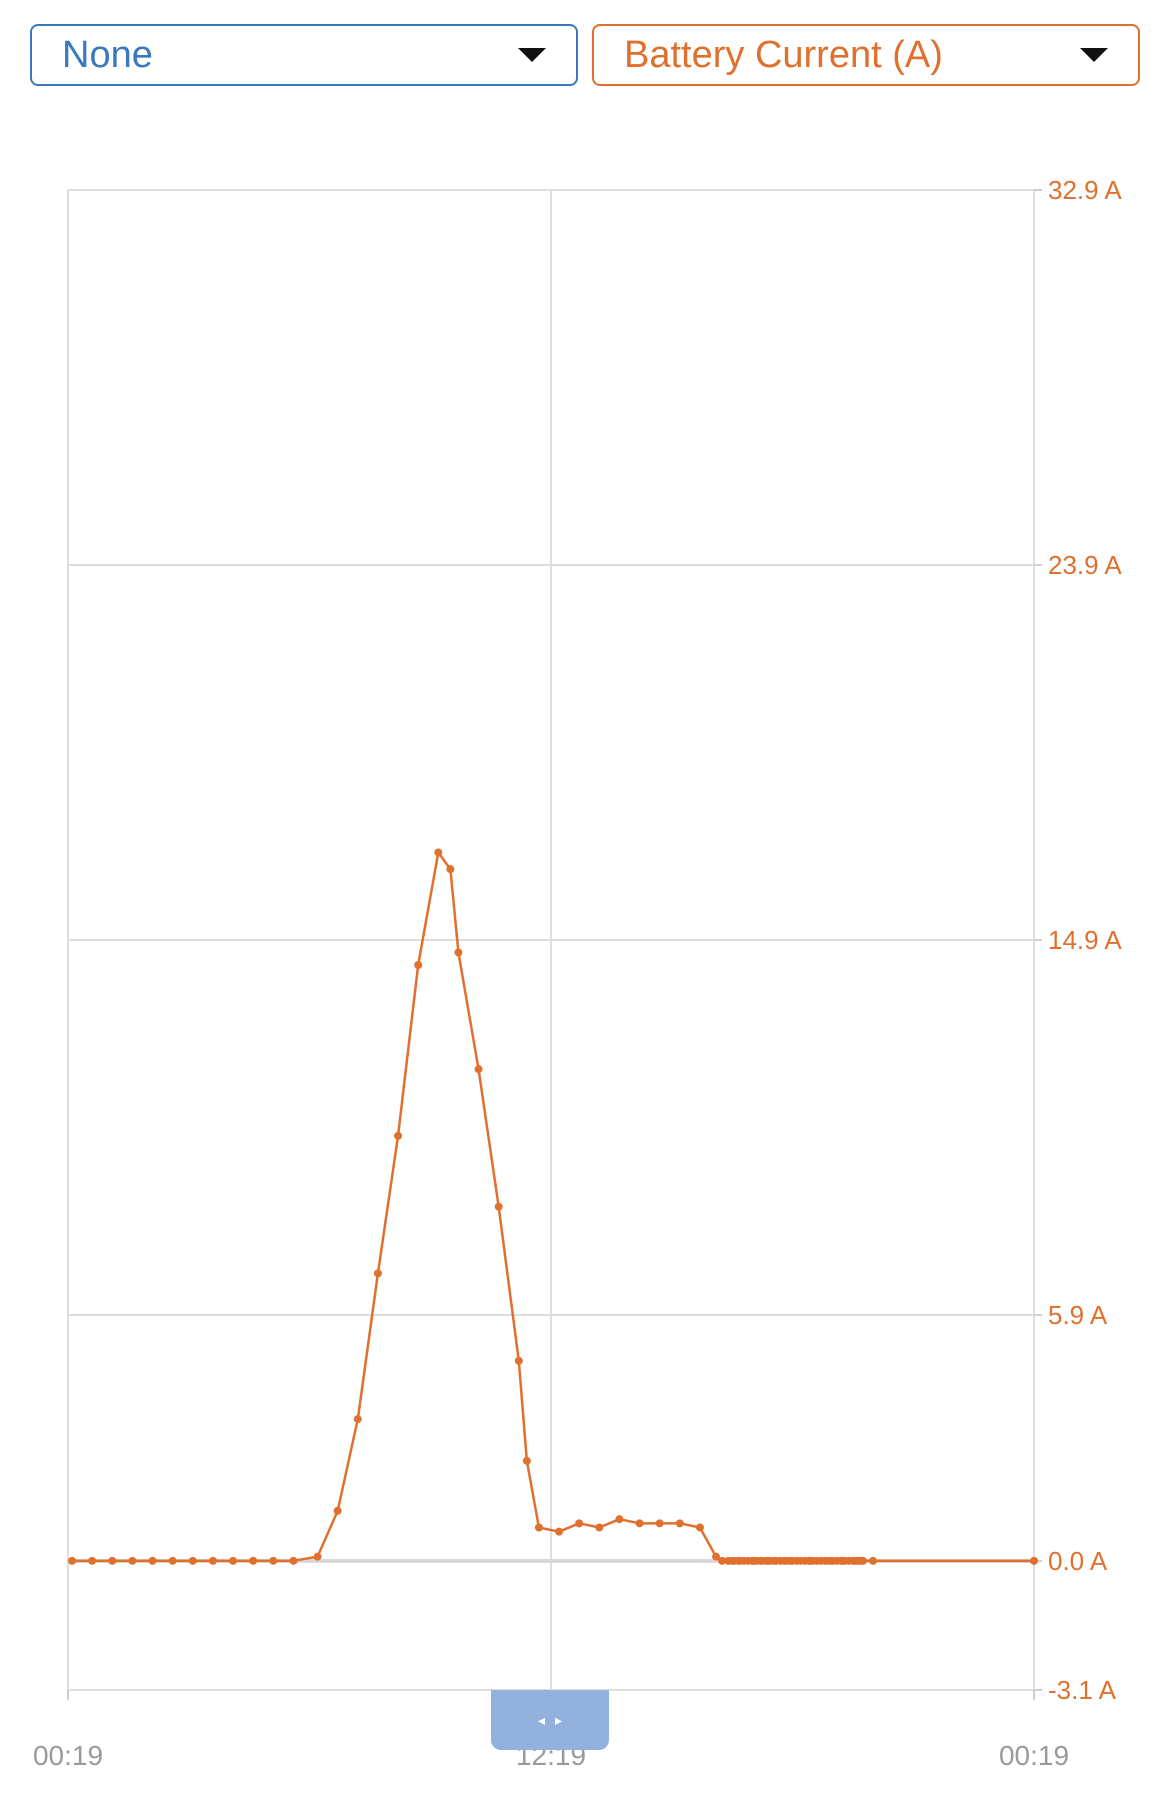 Image resolution: width=1170 pixels, height=1805 pixels. What do you see at coordinates (1078, 1561) in the screenshot?
I see `y-tick-label: 0.0 A` at bounding box center [1078, 1561].